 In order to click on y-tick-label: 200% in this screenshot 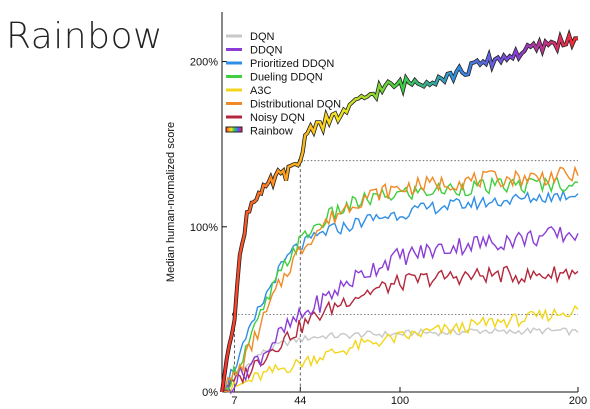, I will do `click(204, 63)`.